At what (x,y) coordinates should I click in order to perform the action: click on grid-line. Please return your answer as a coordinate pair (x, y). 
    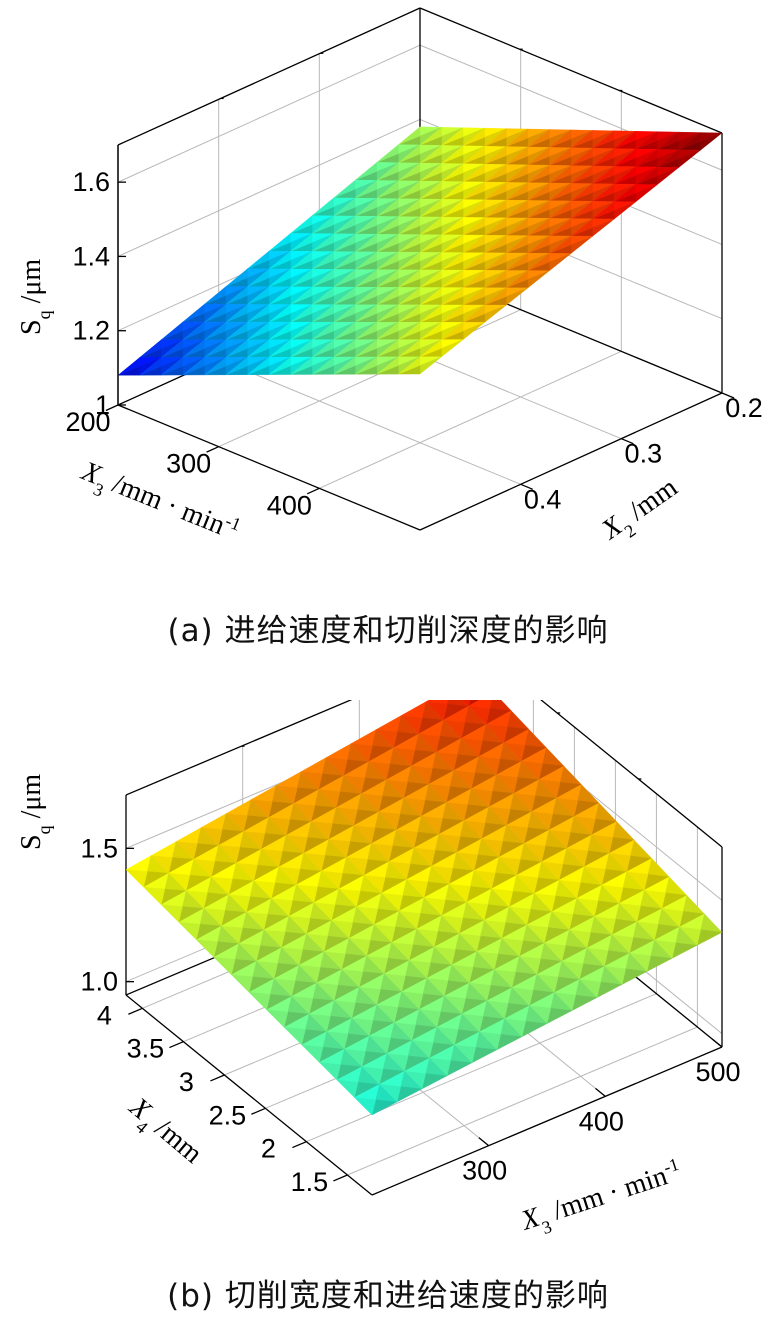
    Looking at the image, I should click on (369, 421).